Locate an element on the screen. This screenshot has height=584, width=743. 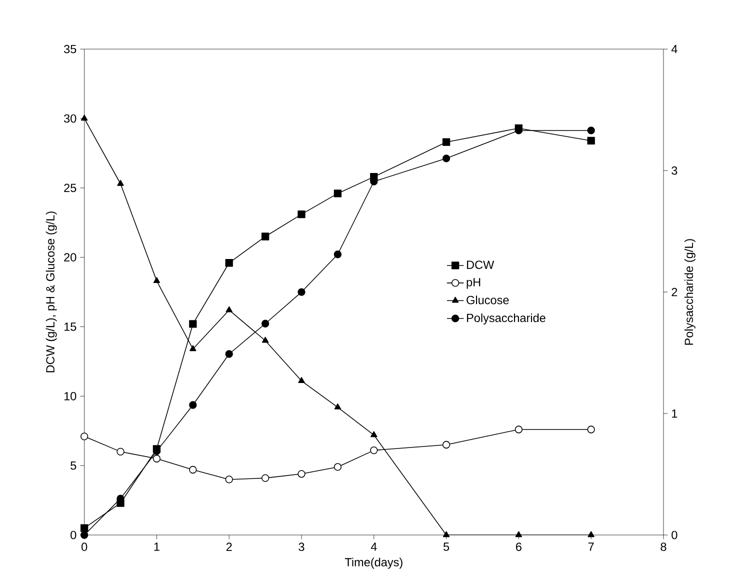
y-tick-label: 25 is located at coordinates (70, 188).